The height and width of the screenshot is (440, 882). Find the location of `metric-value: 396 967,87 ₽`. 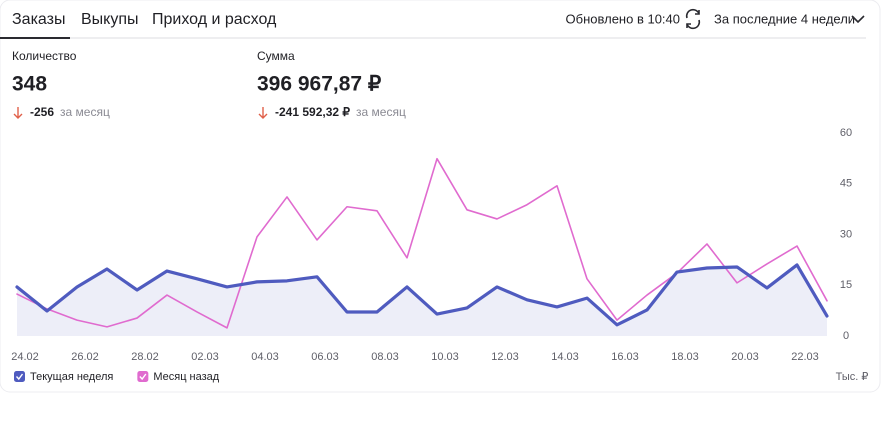

metric-value: 396 967,87 ₽ is located at coordinates (319, 84).